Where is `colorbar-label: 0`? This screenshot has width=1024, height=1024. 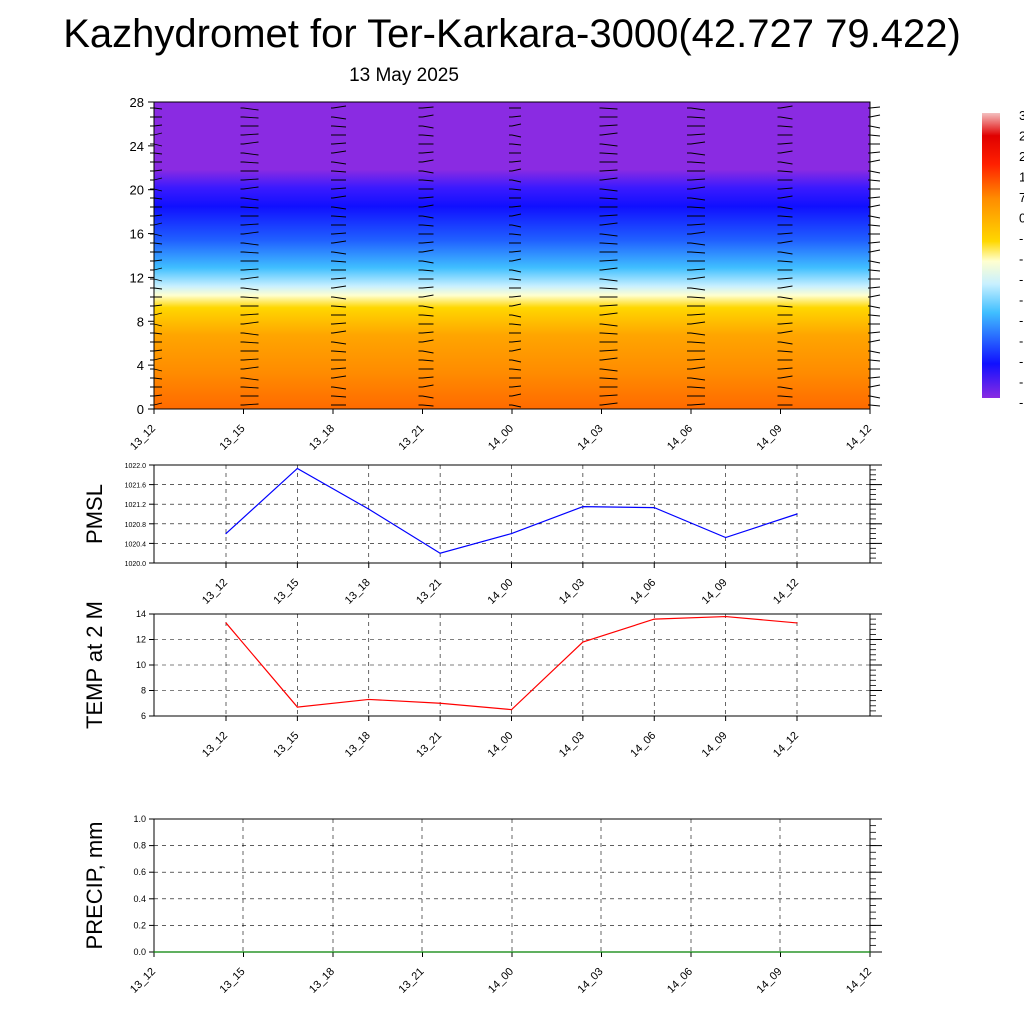
colorbar-label: 0 is located at coordinates (1021, 218).